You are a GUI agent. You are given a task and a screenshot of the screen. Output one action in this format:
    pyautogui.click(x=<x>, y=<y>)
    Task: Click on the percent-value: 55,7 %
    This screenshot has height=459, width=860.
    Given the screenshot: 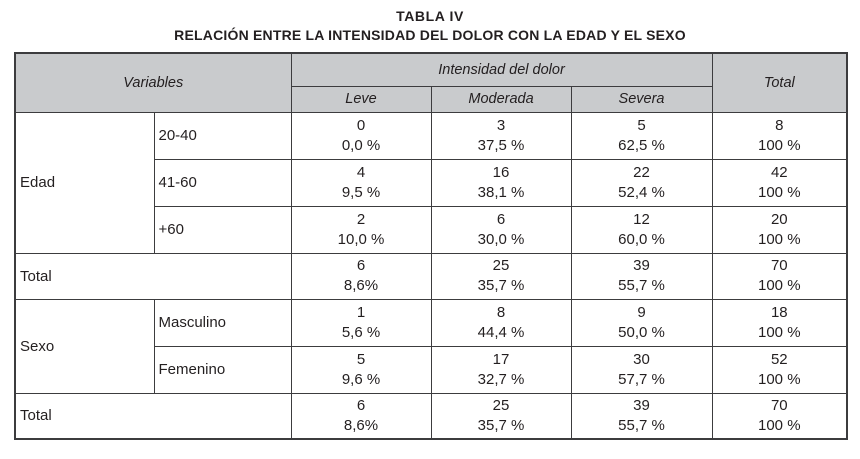 What is the action you would take?
    pyautogui.click(x=641, y=285)
    